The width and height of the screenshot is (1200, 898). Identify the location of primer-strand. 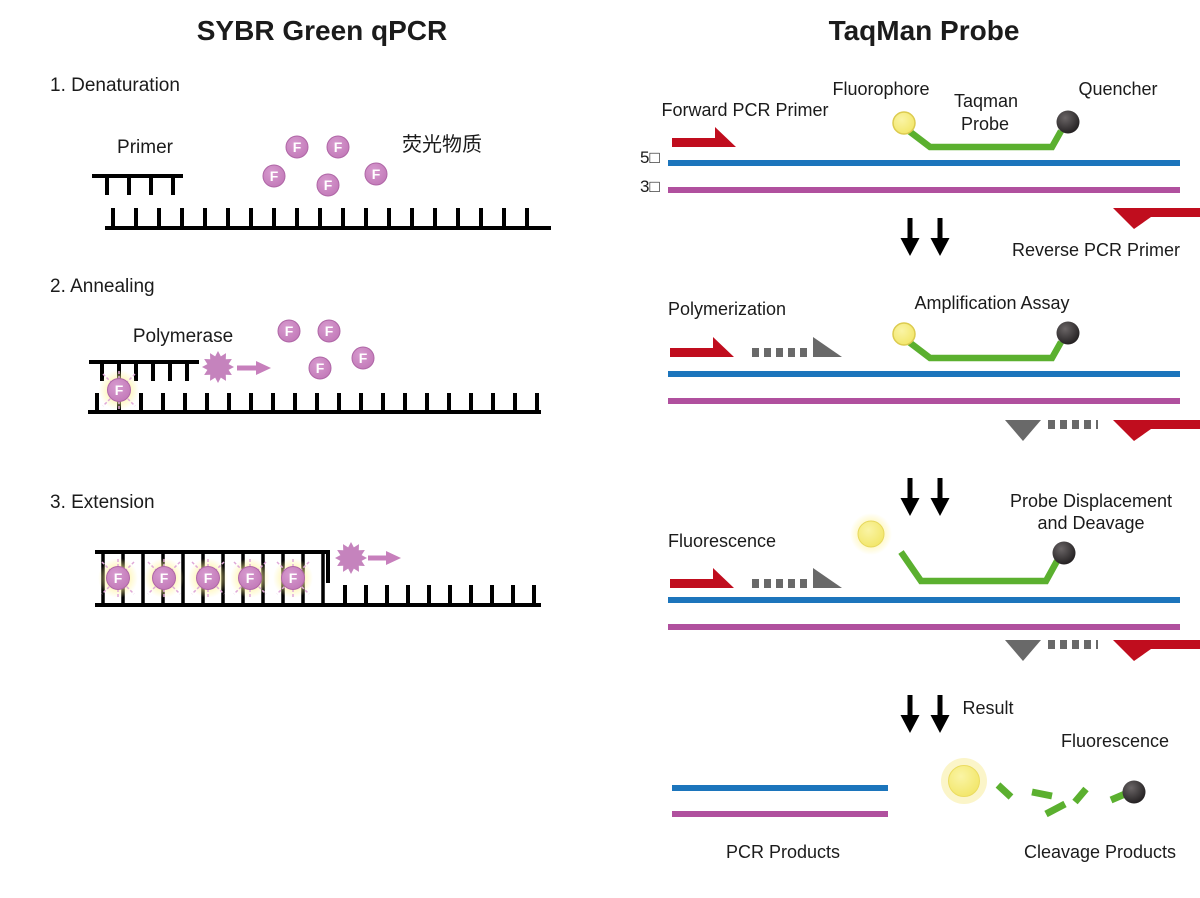
(137, 184).